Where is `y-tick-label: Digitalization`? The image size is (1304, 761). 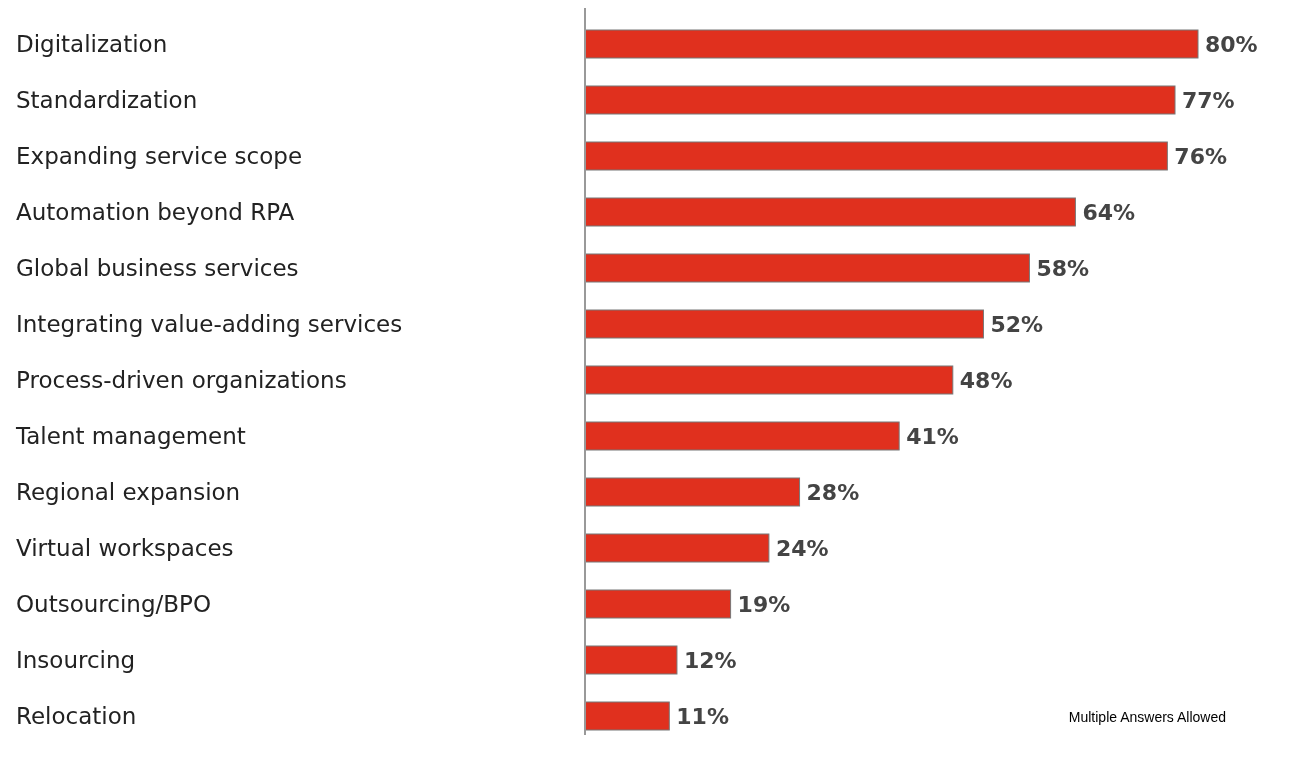 y-tick-label: Digitalization is located at coordinates (92, 44).